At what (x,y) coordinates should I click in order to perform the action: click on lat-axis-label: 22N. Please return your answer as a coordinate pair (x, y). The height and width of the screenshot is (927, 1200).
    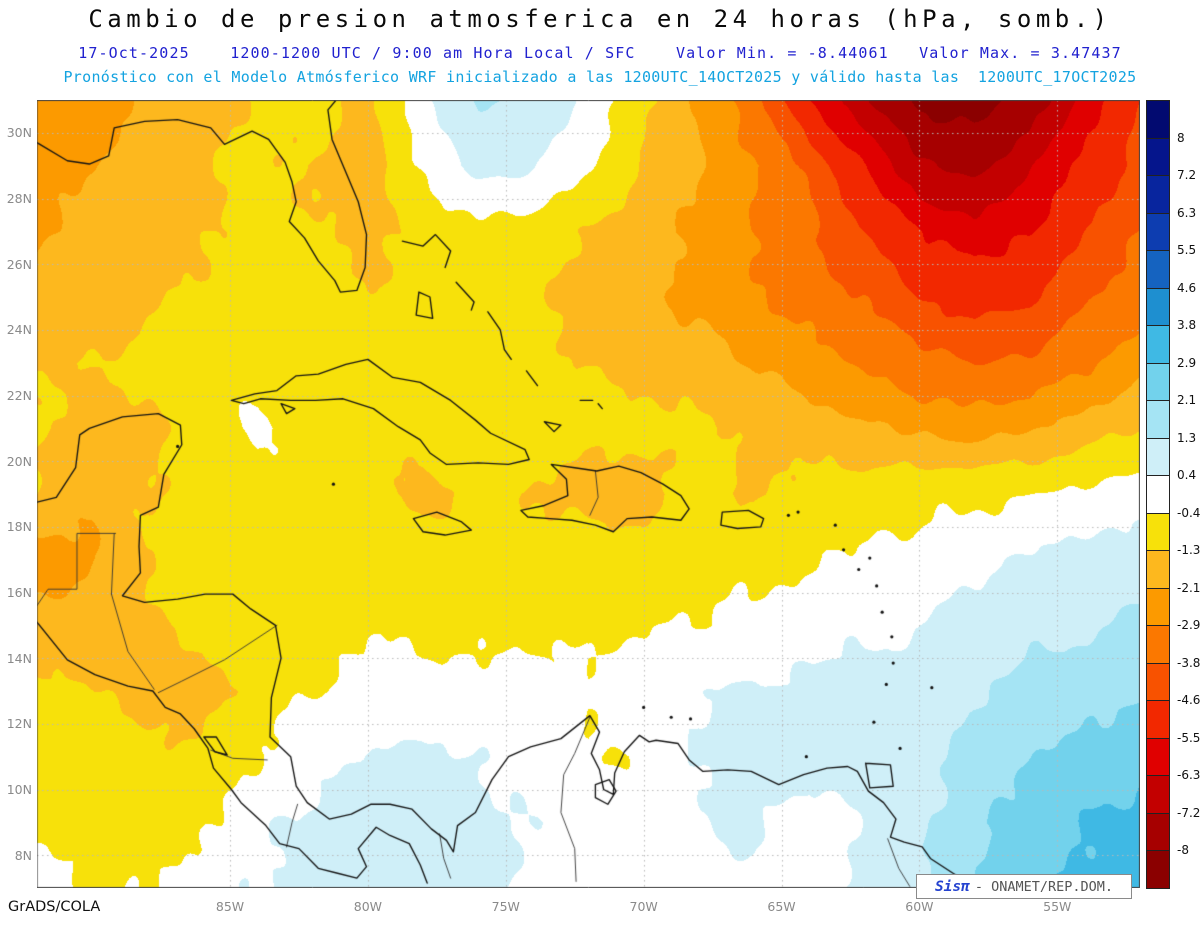
    Looking at the image, I should click on (19, 395).